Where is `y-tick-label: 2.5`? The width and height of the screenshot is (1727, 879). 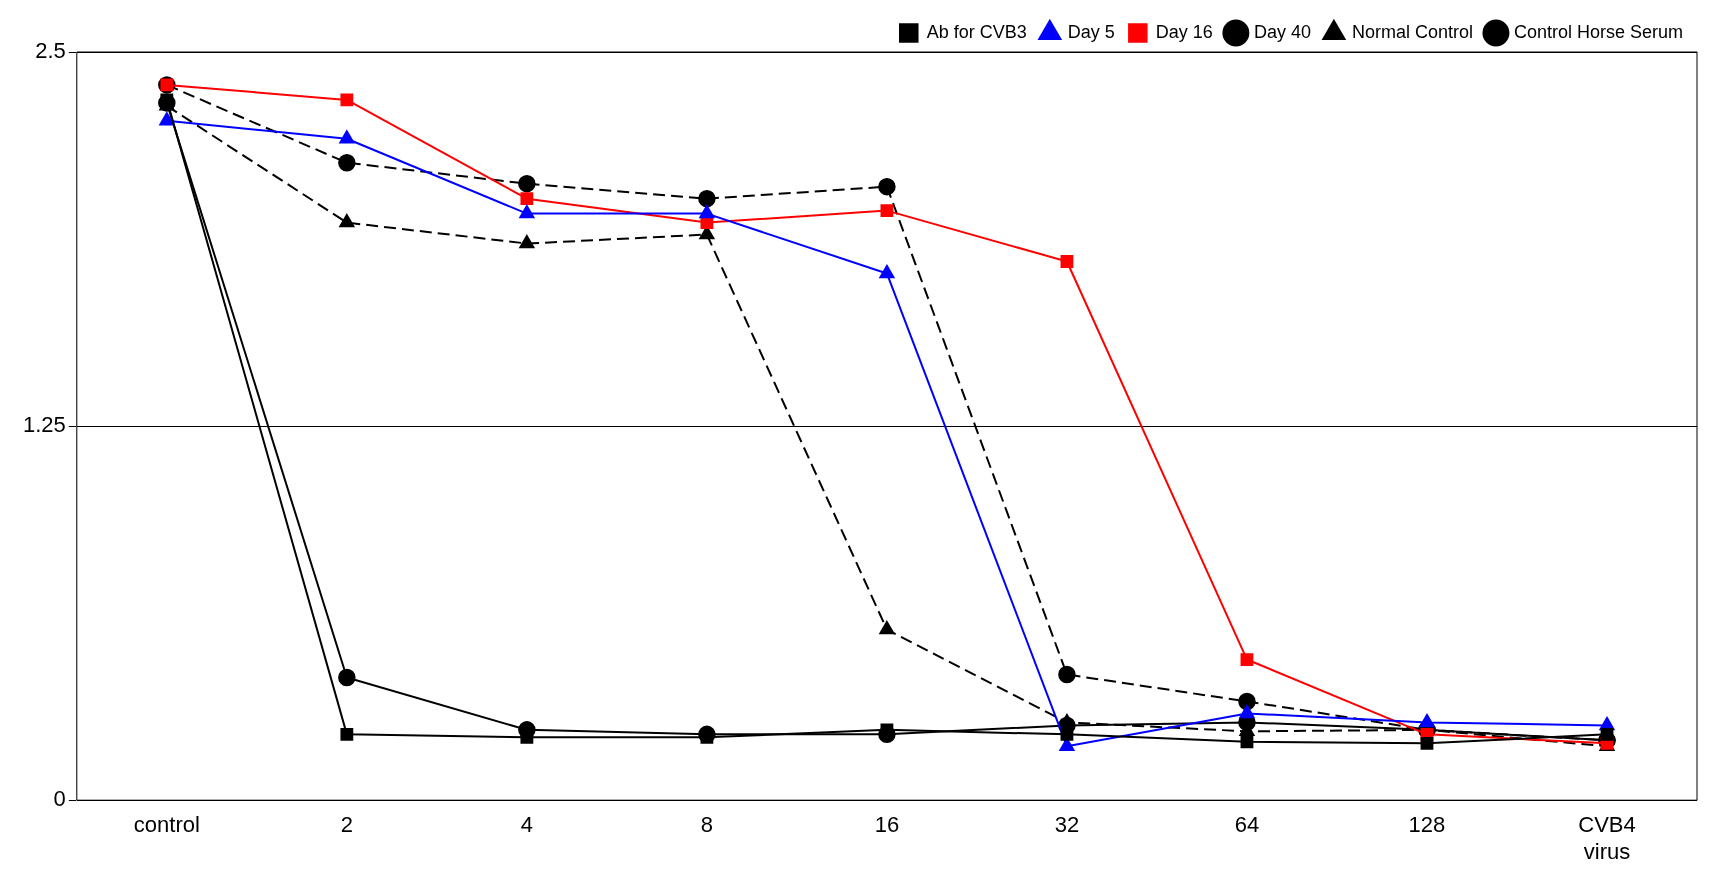
y-tick-label: 2.5 is located at coordinates (50, 51).